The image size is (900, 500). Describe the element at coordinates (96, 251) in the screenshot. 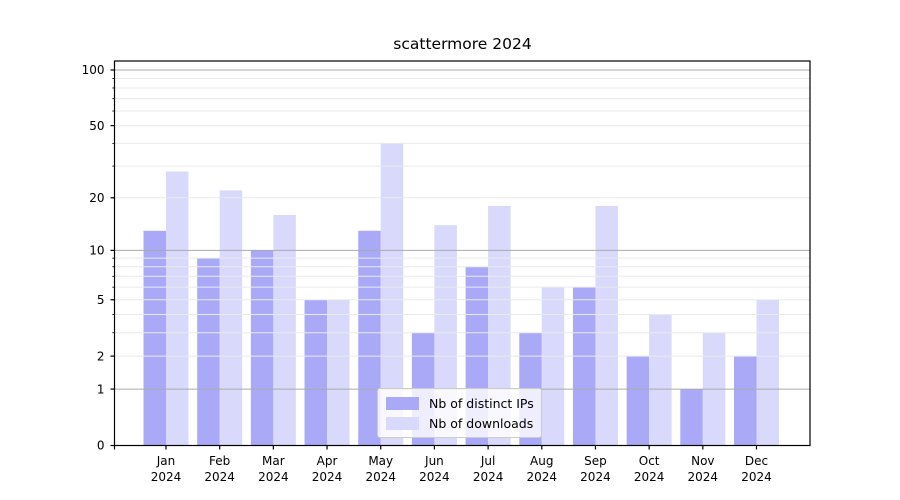

I see `y-tick-label: 10` at that location.